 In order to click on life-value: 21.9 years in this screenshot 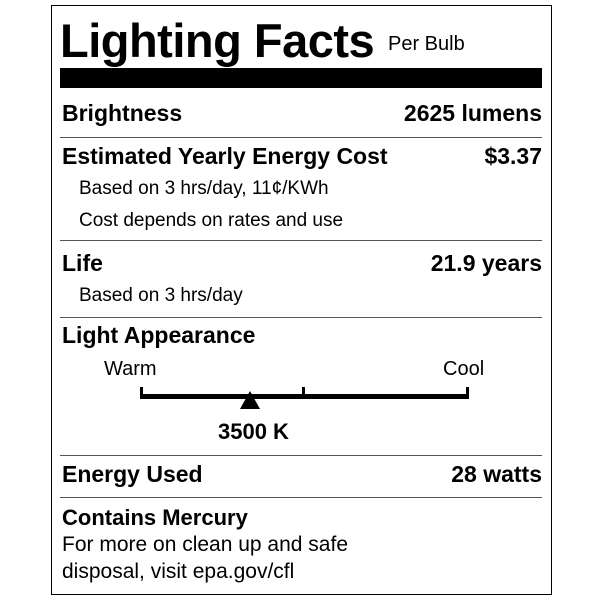, I will do `click(486, 263)`.